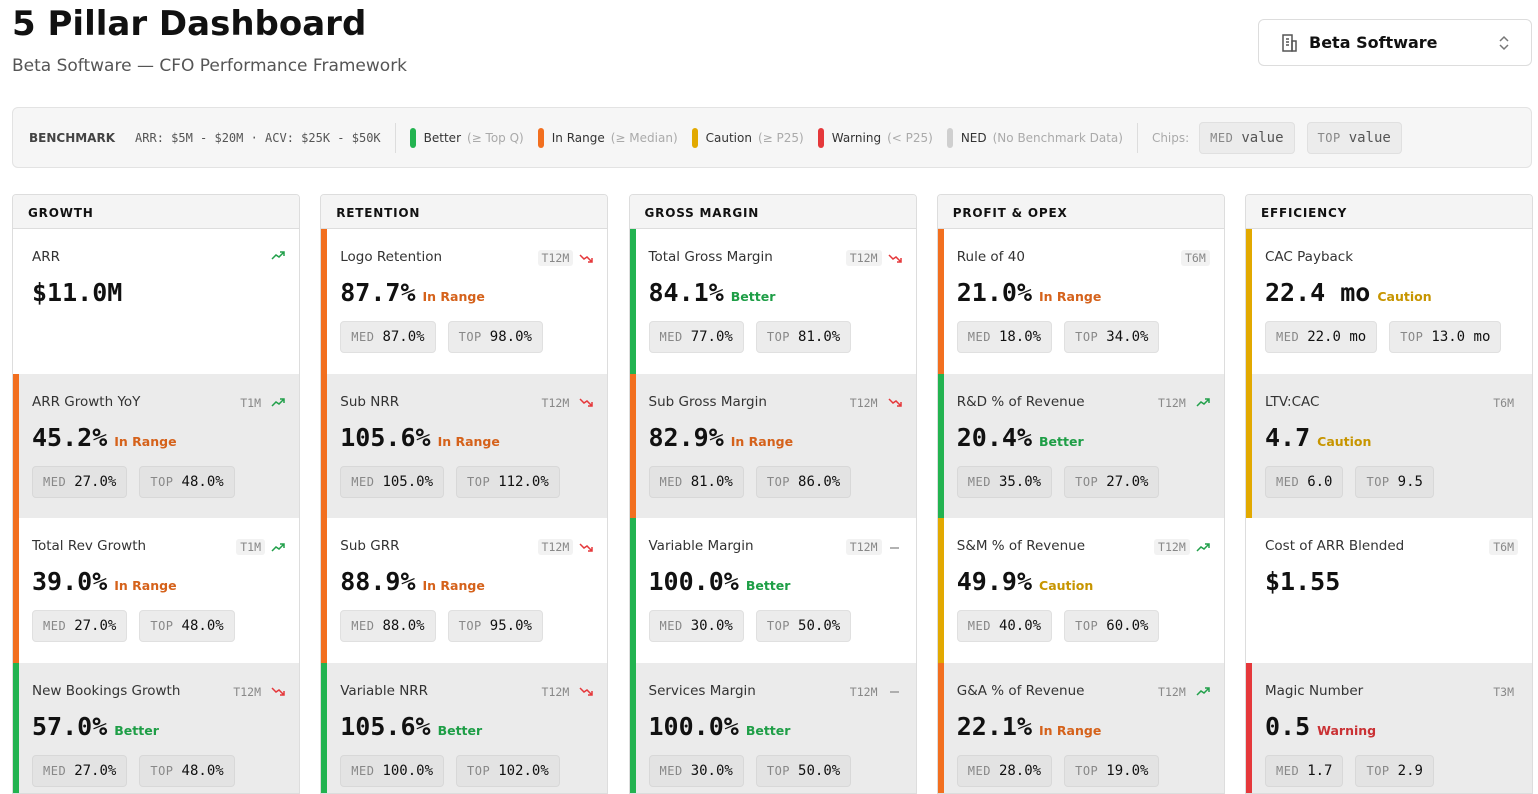  I want to click on period: T1M, so click(250, 547).